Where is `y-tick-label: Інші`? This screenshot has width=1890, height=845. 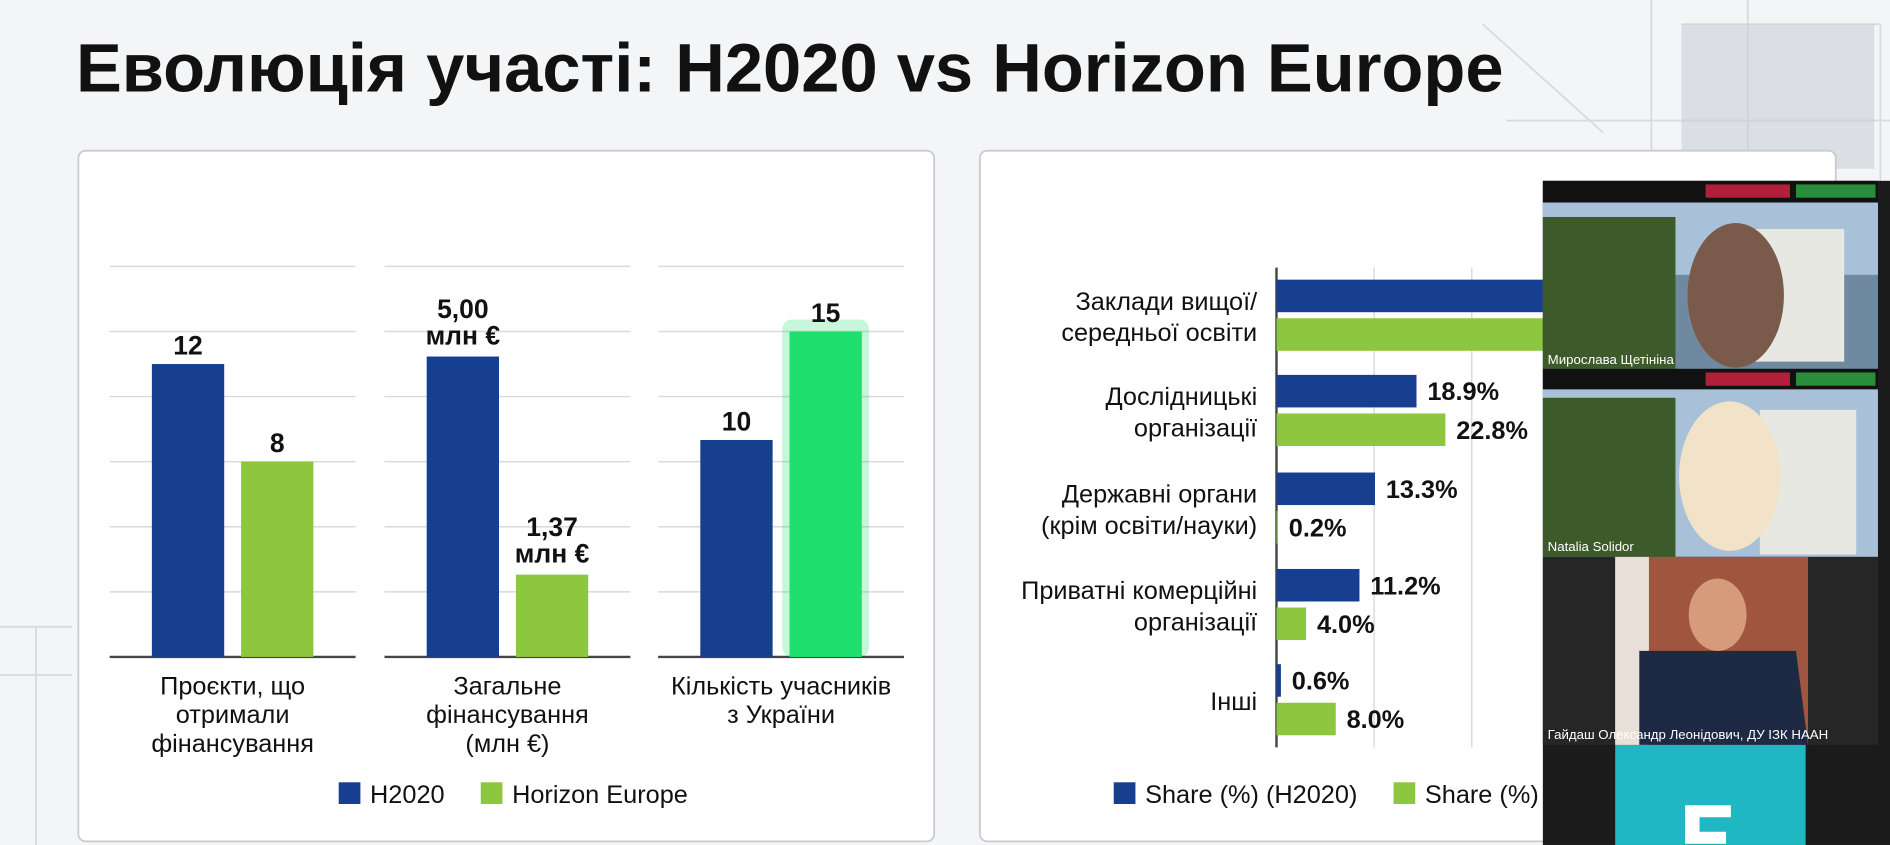 y-tick-label: Інші is located at coordinates (1233, 702).